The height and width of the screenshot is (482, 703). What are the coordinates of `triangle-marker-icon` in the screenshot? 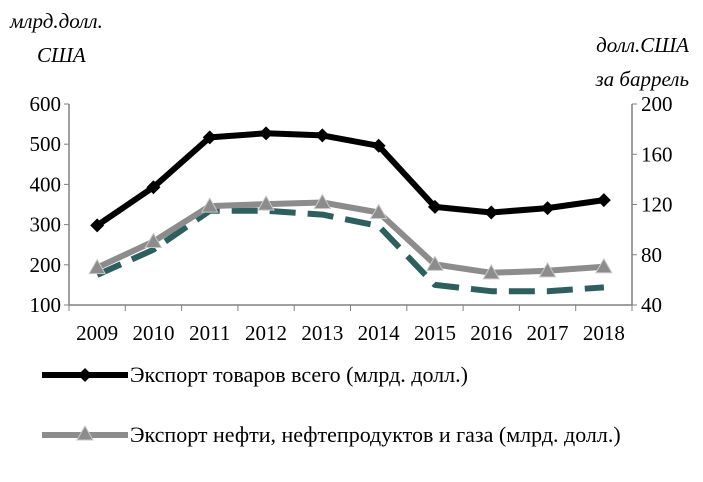 It's located at (85, 432).